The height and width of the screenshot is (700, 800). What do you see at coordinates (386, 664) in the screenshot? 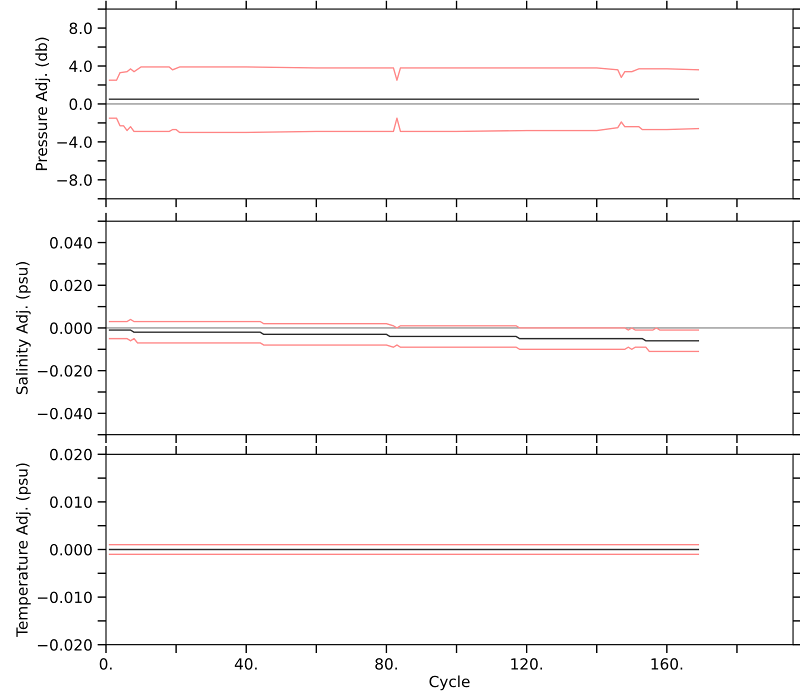
I see `x-tick-label: 80.` at bounding box center [386, 664].